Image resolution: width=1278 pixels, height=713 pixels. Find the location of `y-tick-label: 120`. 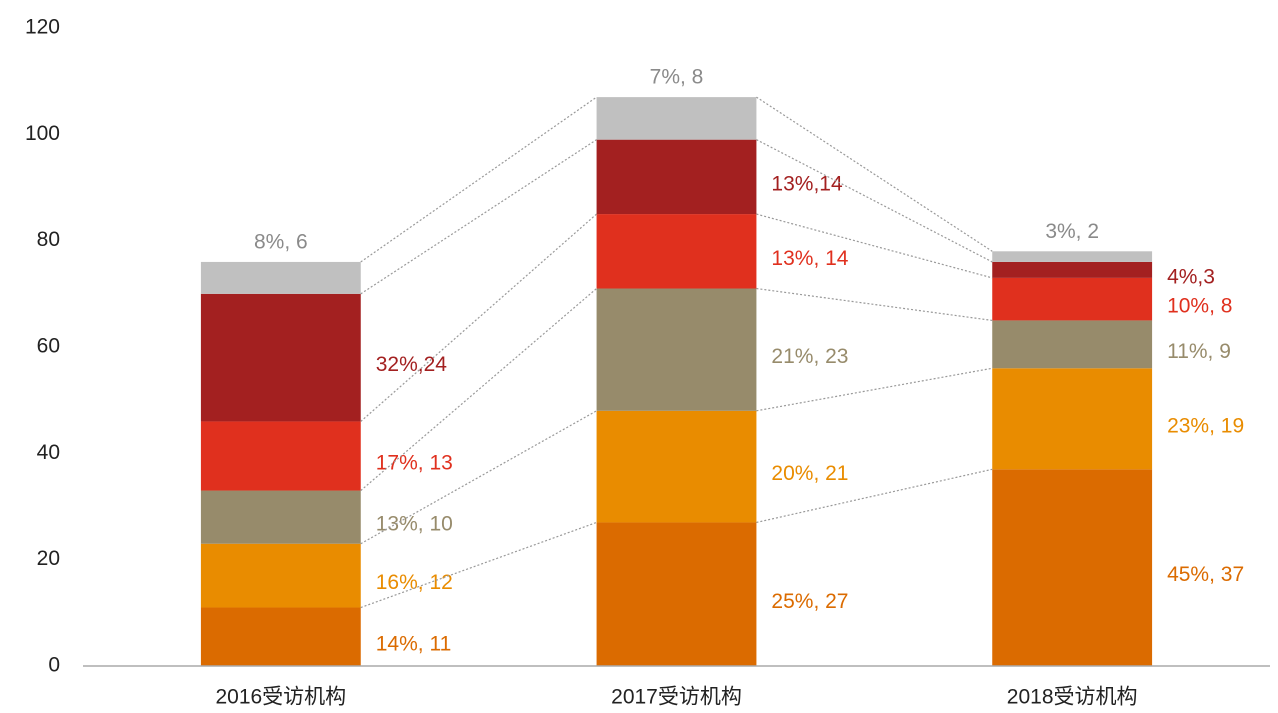

y-tick-label: 120 is located at coordinates (42, 27).